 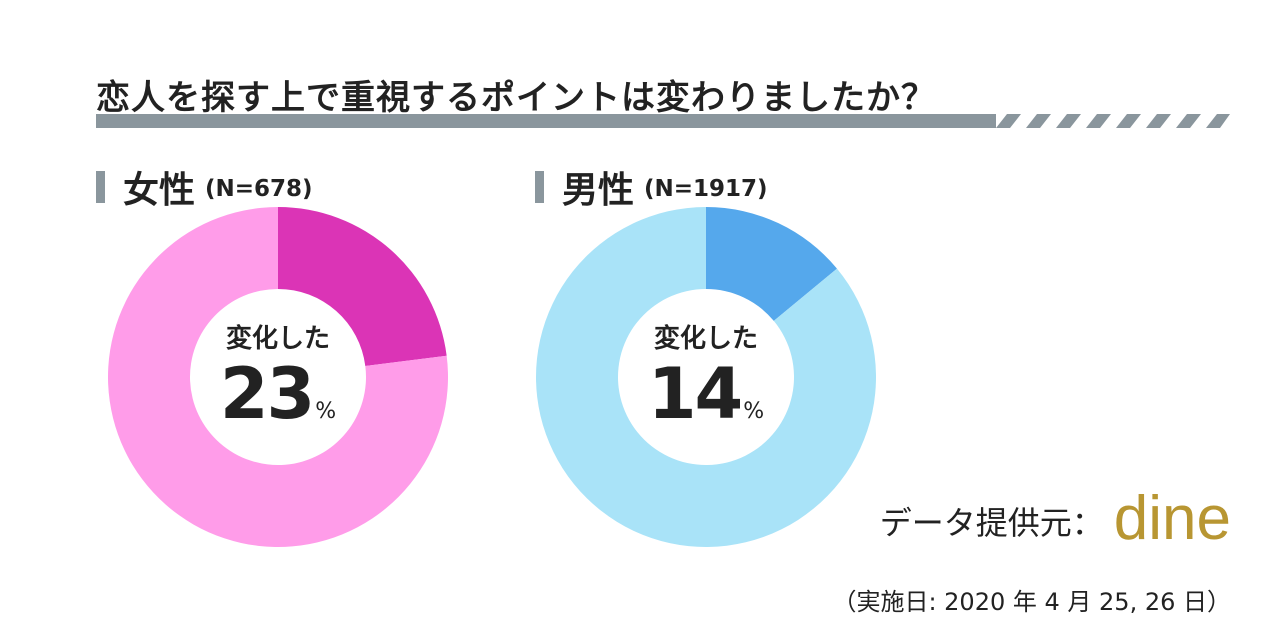 What do you see at coordinates (695, 393) in the screenshot?
I see `male-percentage-value: 14` at bounding box center [695, 393].